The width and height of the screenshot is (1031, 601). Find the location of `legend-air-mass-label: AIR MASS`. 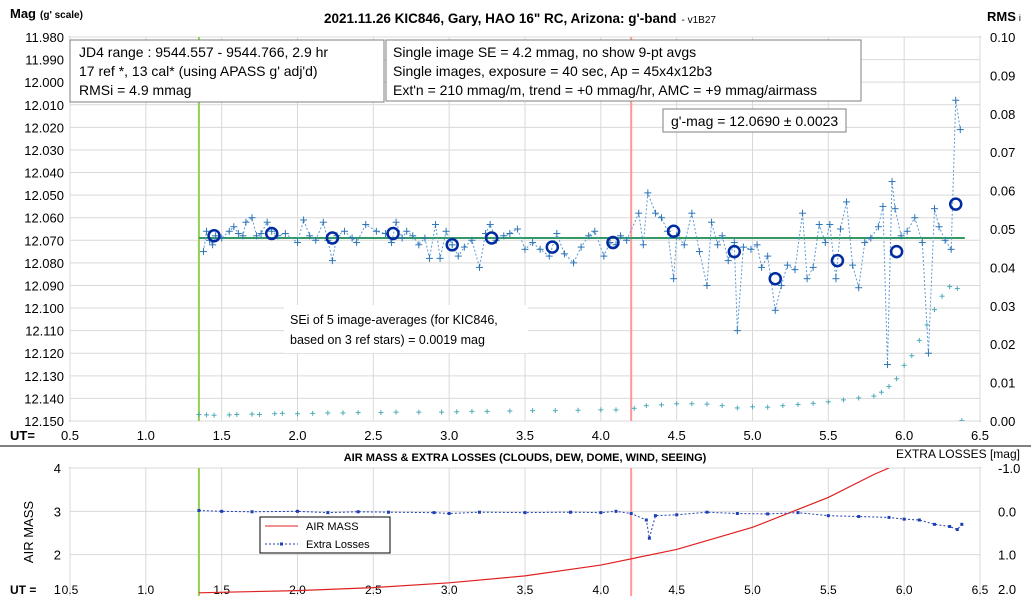

legend-air-mass-label: AIR MASS is located at coordinates (332, 527).